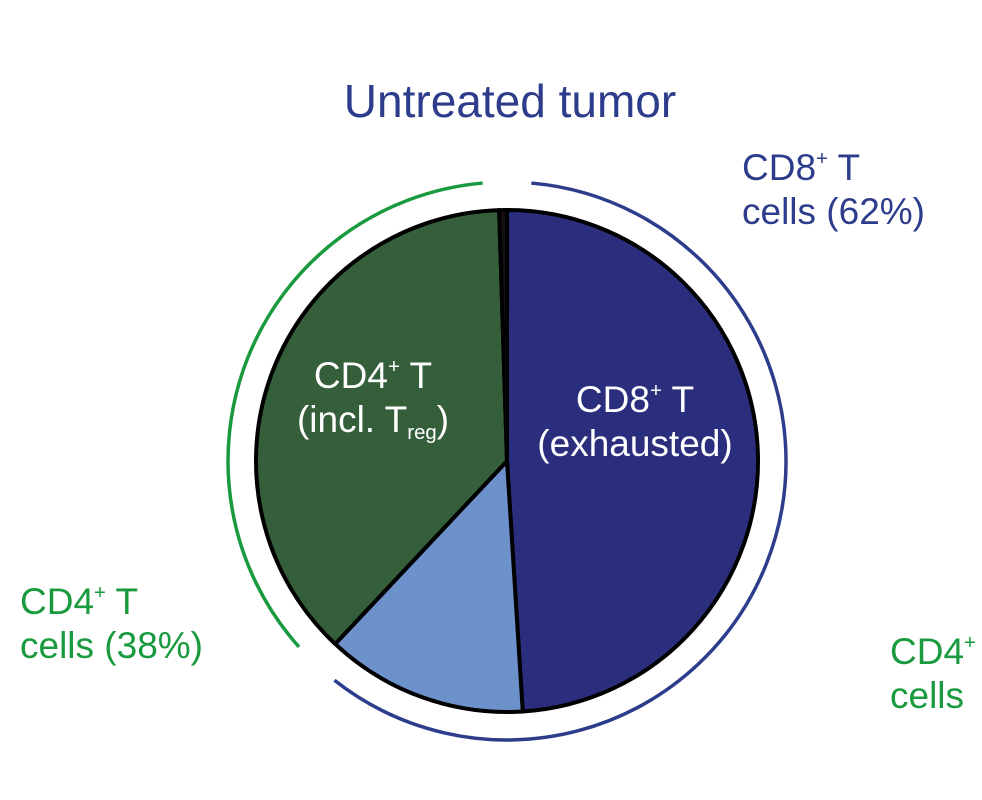  Describe the element at coordinates (429, 586) in the screenshot. I see `pie-slice-other` at that location.